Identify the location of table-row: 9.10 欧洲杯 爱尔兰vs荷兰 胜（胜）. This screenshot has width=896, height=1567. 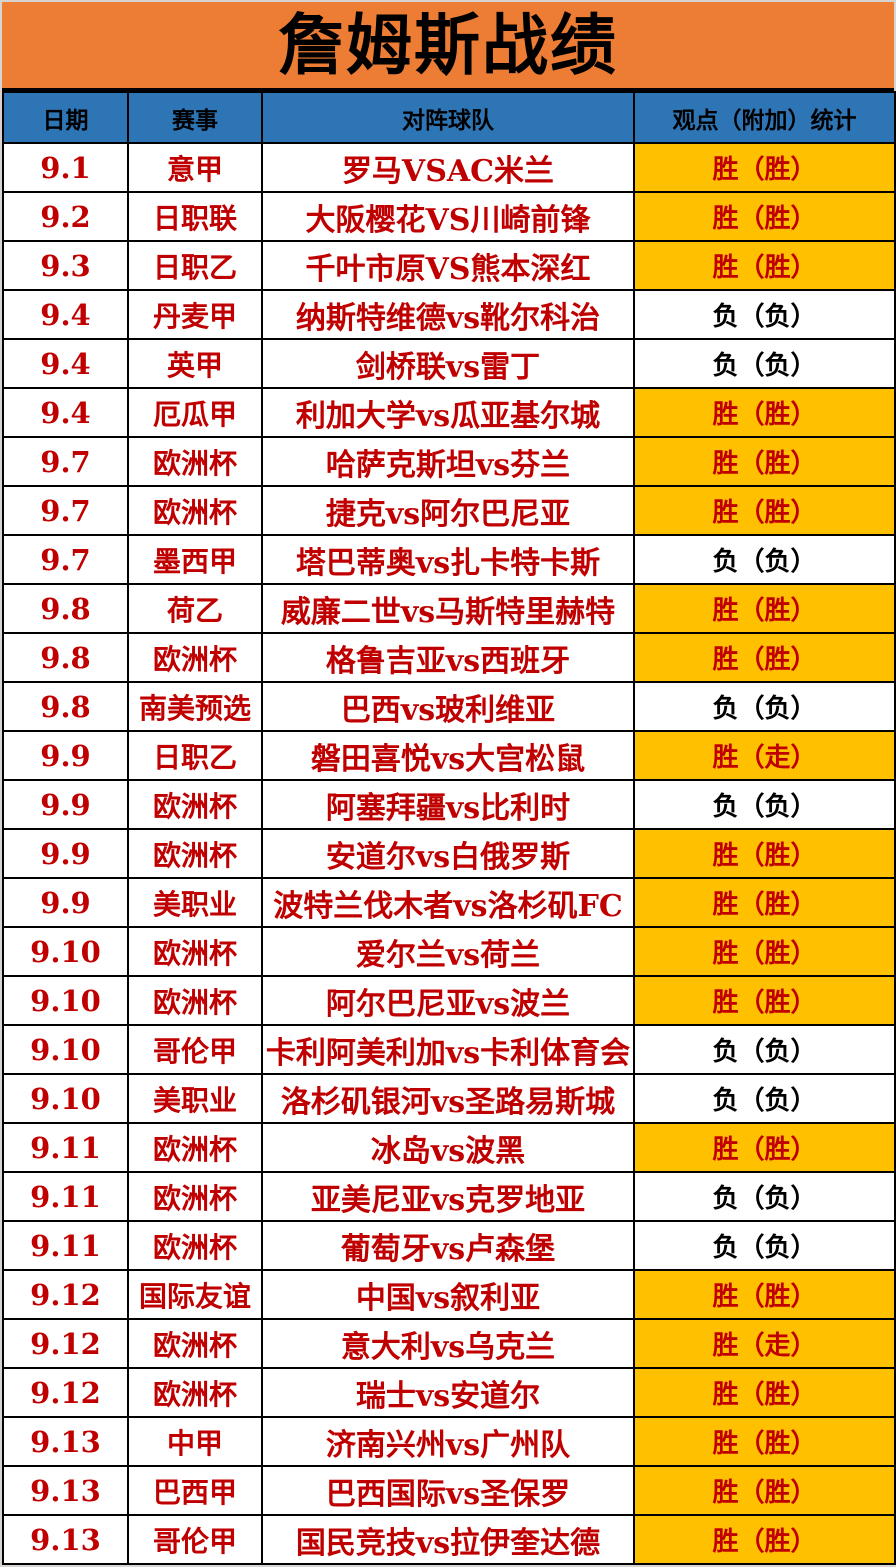
(449, 951).